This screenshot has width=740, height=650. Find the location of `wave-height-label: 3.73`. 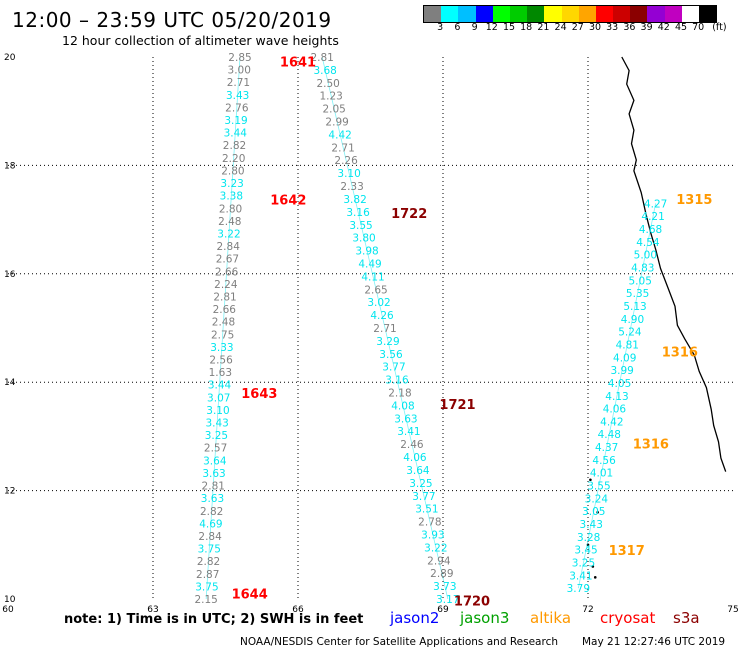

wave-height-label: 3.73 is located at coordinates (444, 587).